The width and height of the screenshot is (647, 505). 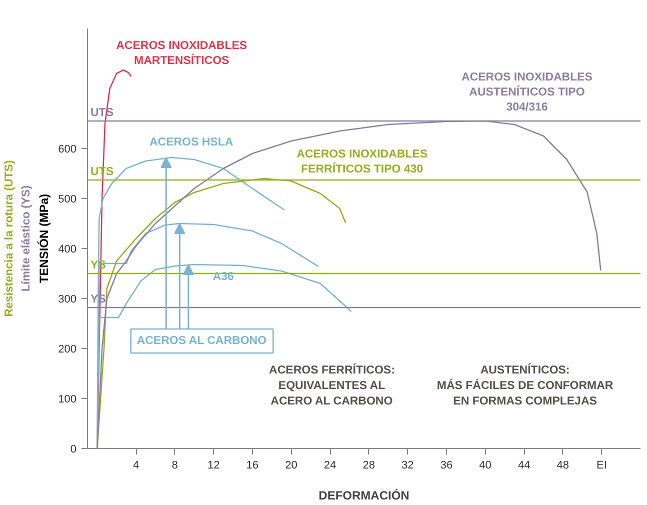 I want to click on annotation: AUSTENÍTICOS: MÁS FÁCILES DE CONFORMAR EN FORMAS COMPLEJAS, so click(x=525, y=385).